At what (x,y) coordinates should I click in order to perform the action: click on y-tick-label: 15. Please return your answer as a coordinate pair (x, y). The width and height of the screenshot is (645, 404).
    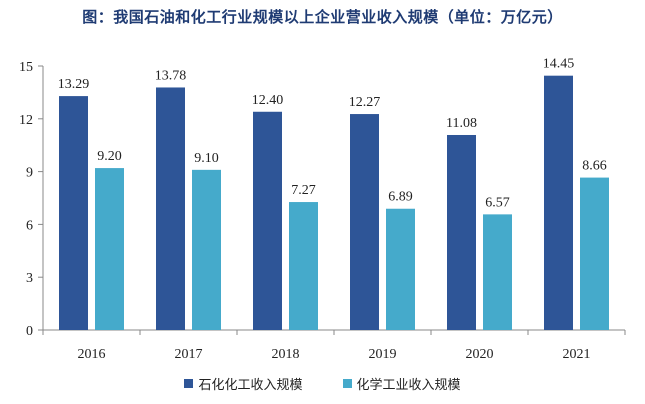
    Looking at the image, I should click on (26, 67).